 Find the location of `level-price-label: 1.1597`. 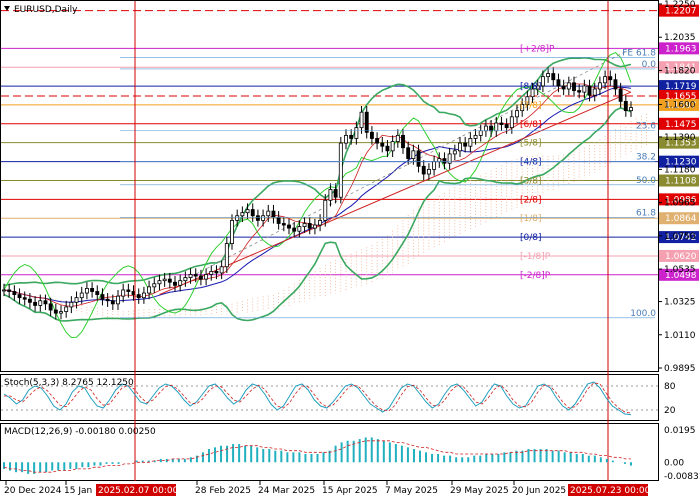

level-price-label: 1.1597 is located at coordinates (681, 106).